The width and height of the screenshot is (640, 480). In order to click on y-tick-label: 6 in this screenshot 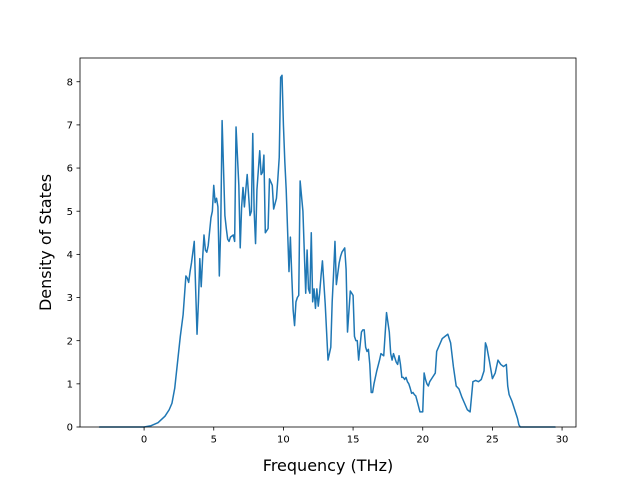, I will do `click(70, 169)`.